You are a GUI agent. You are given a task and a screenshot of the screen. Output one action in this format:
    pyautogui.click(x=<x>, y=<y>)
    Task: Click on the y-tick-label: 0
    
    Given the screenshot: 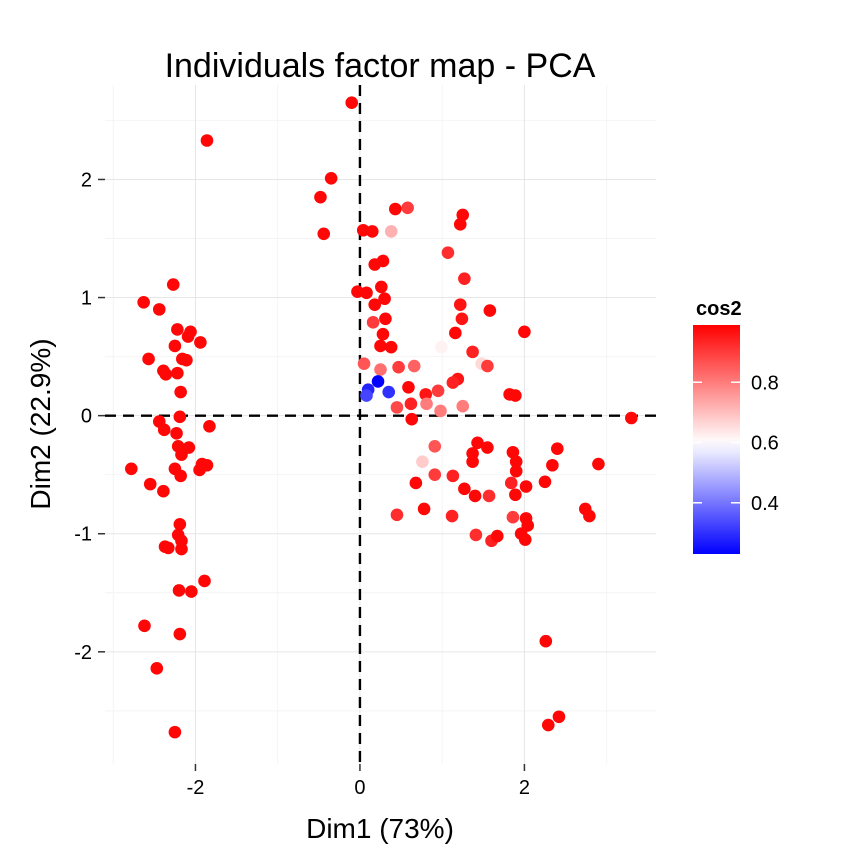 What is the action you would take?
    pyautogui.click(x=86, y=417)
    